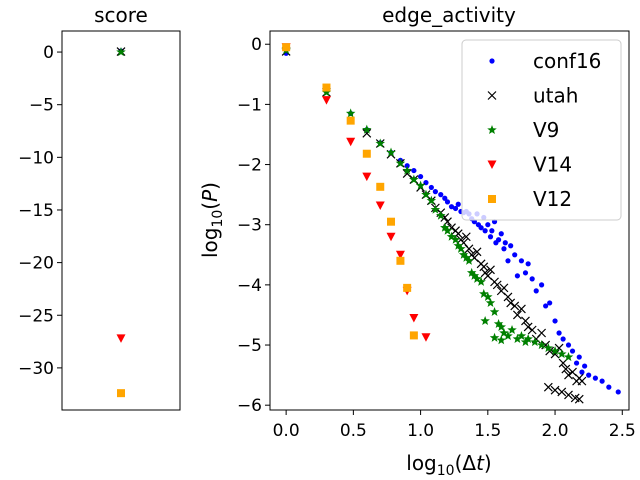  What do you see at coordinates (552, 199) in the screenshot?
I see `legend-label-V12: V12` at bounding box center [552, 199].